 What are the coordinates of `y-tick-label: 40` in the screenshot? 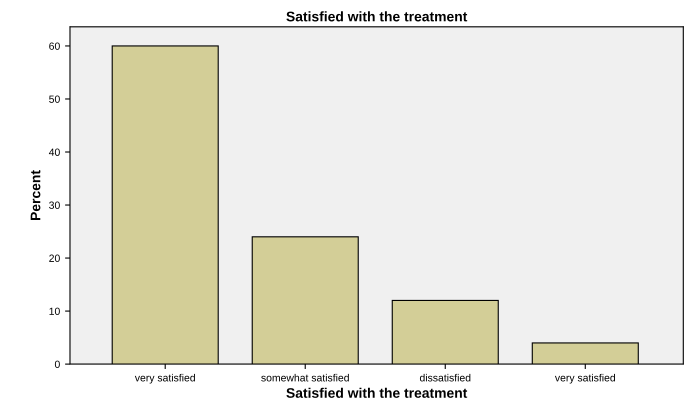 It's located at (54, 152).